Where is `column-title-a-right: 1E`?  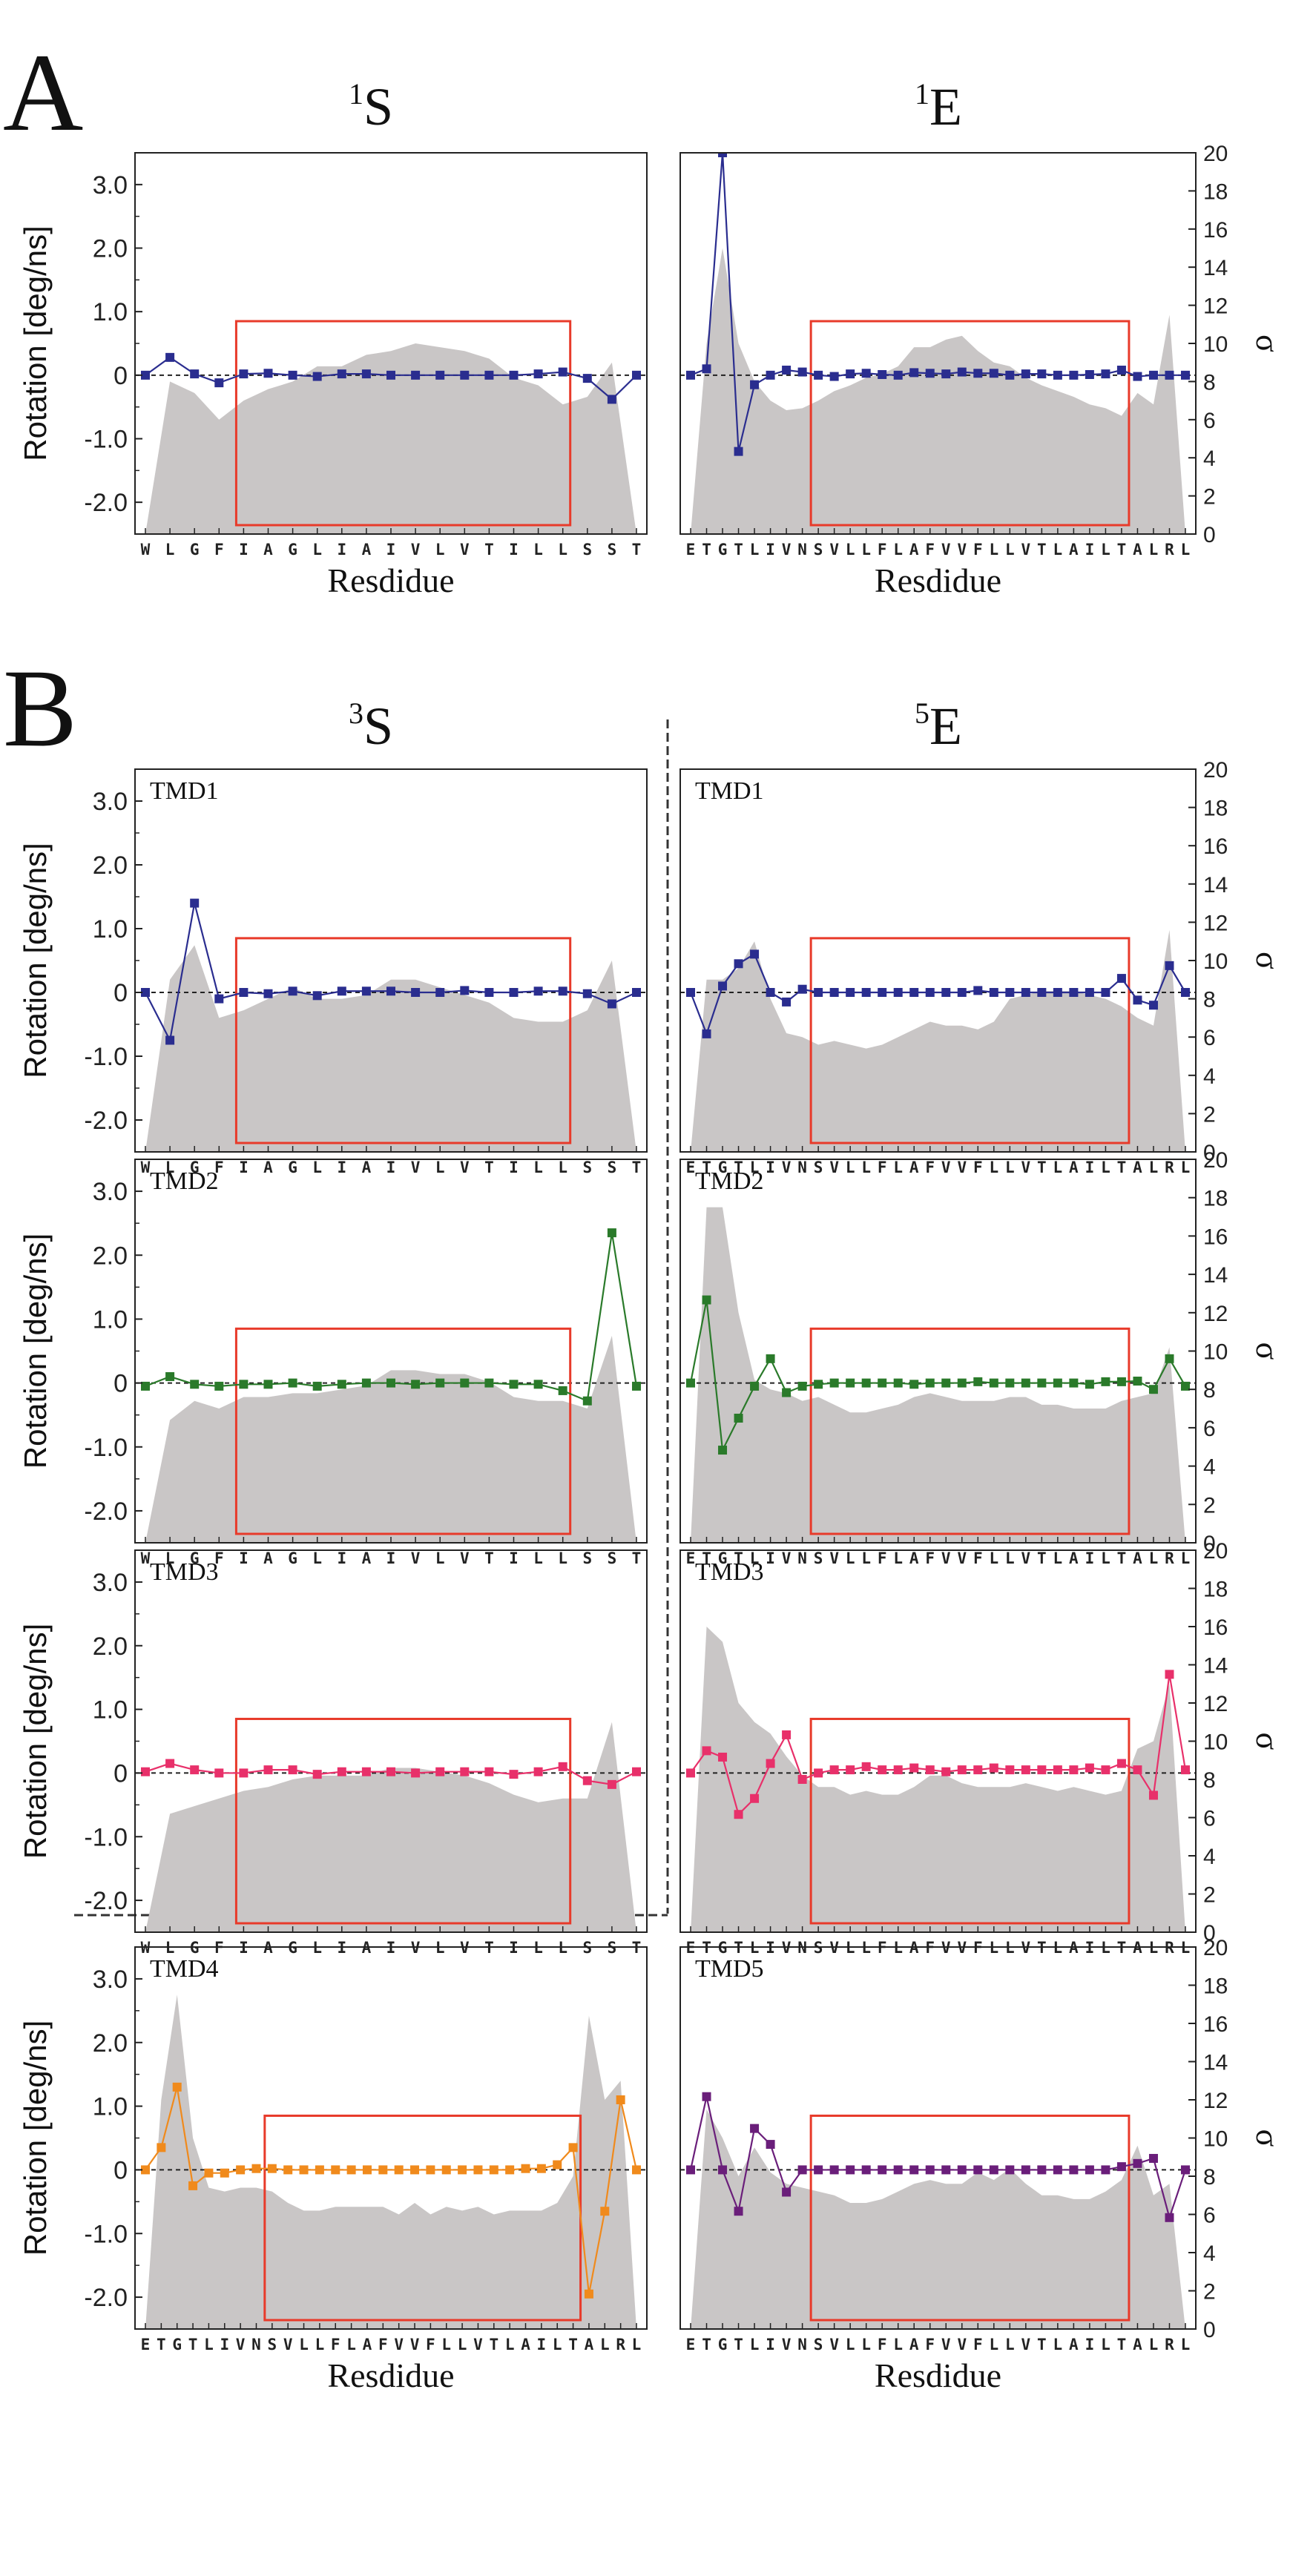 column-title-a-right: 1E is located at coordinates (939, 107).